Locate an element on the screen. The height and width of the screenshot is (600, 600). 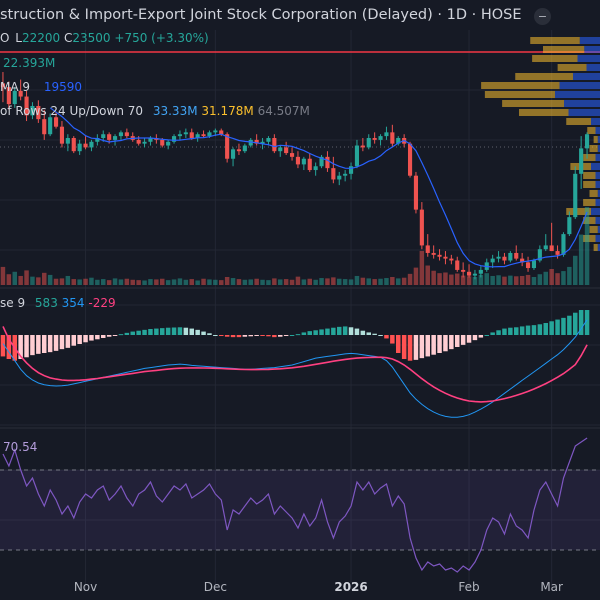
macd-legend: se 9 583 354 -229 is located at coordinates (58, 303).